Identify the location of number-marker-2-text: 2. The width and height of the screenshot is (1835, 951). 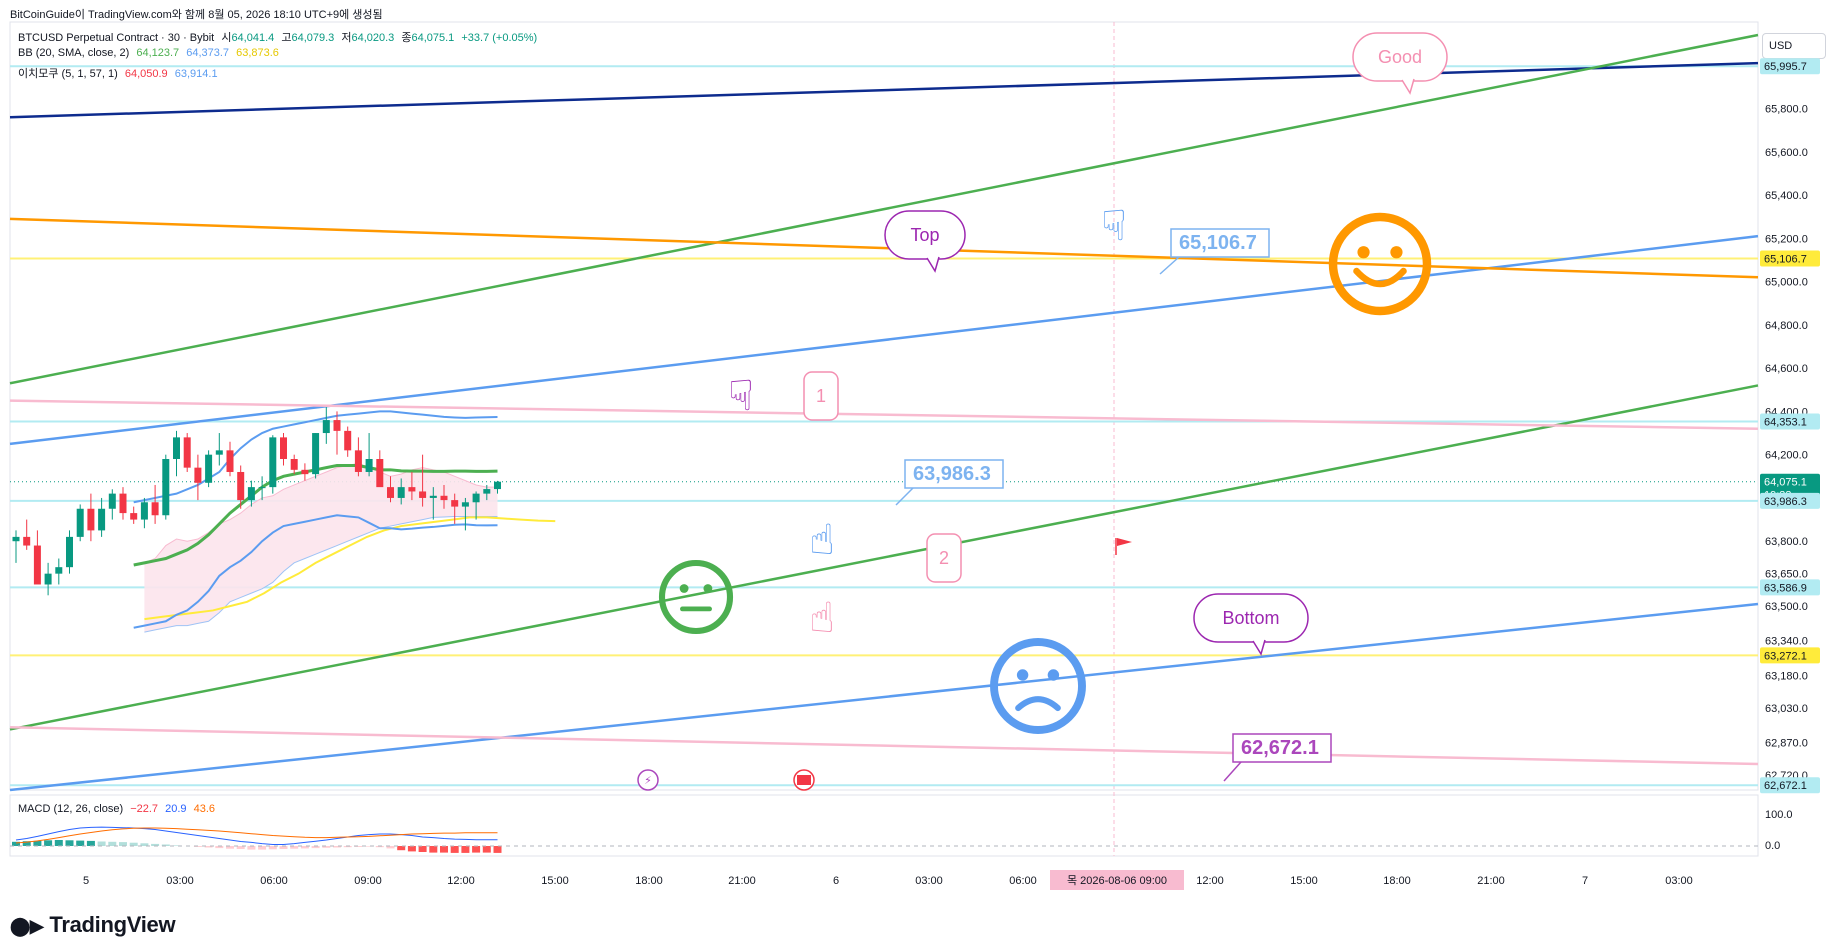
(944, 558).